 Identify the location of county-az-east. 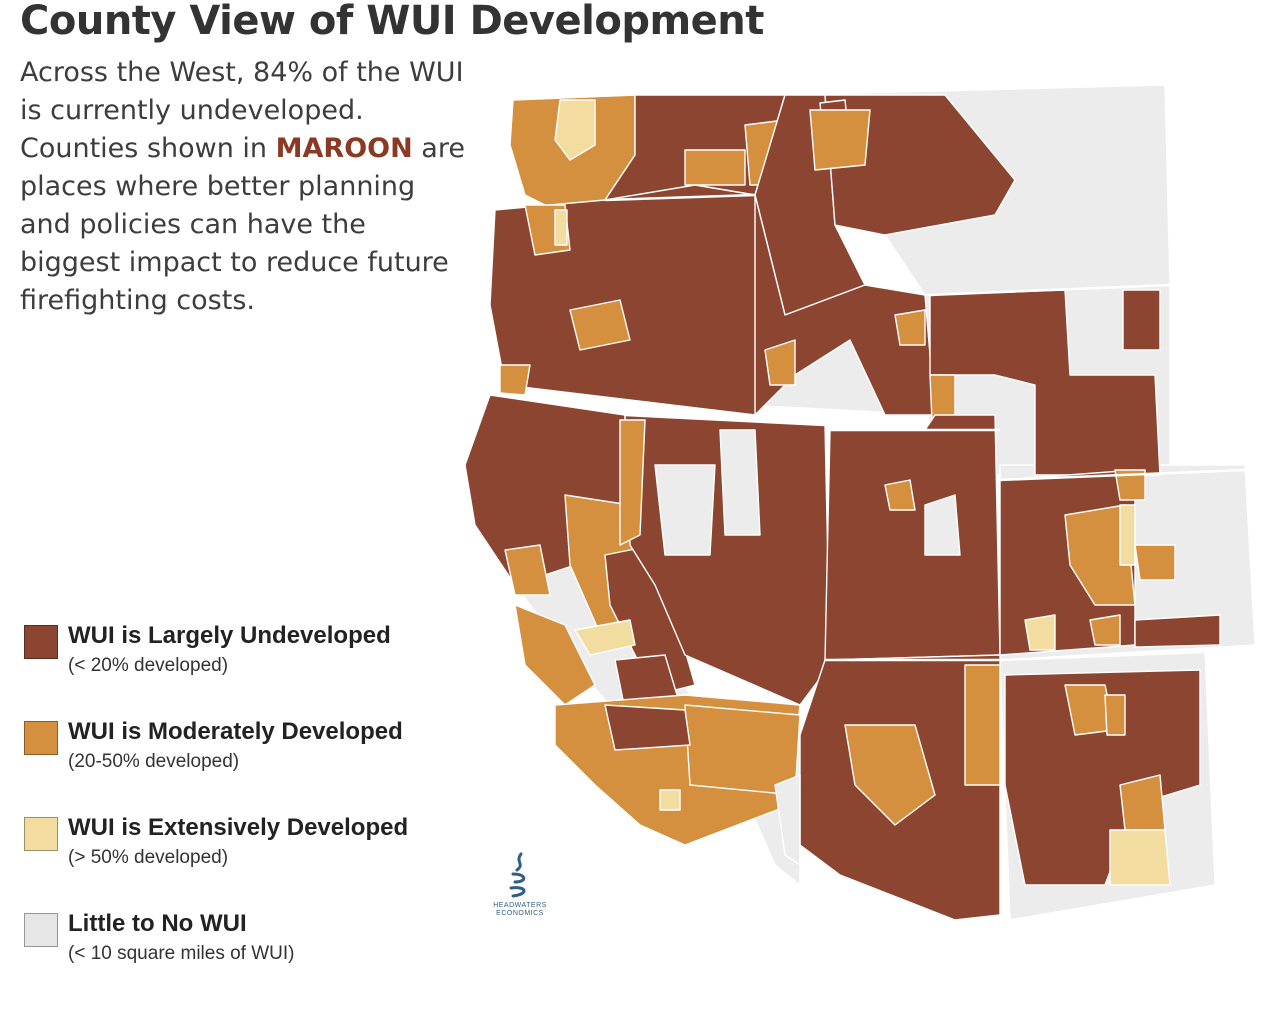
(982, 725).